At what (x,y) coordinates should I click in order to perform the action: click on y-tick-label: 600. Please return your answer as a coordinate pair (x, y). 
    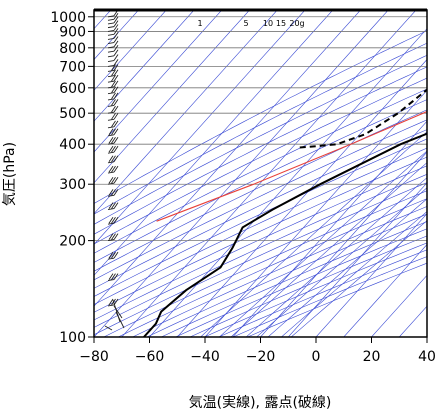
    Looking at the image, I should click on (72, 89).